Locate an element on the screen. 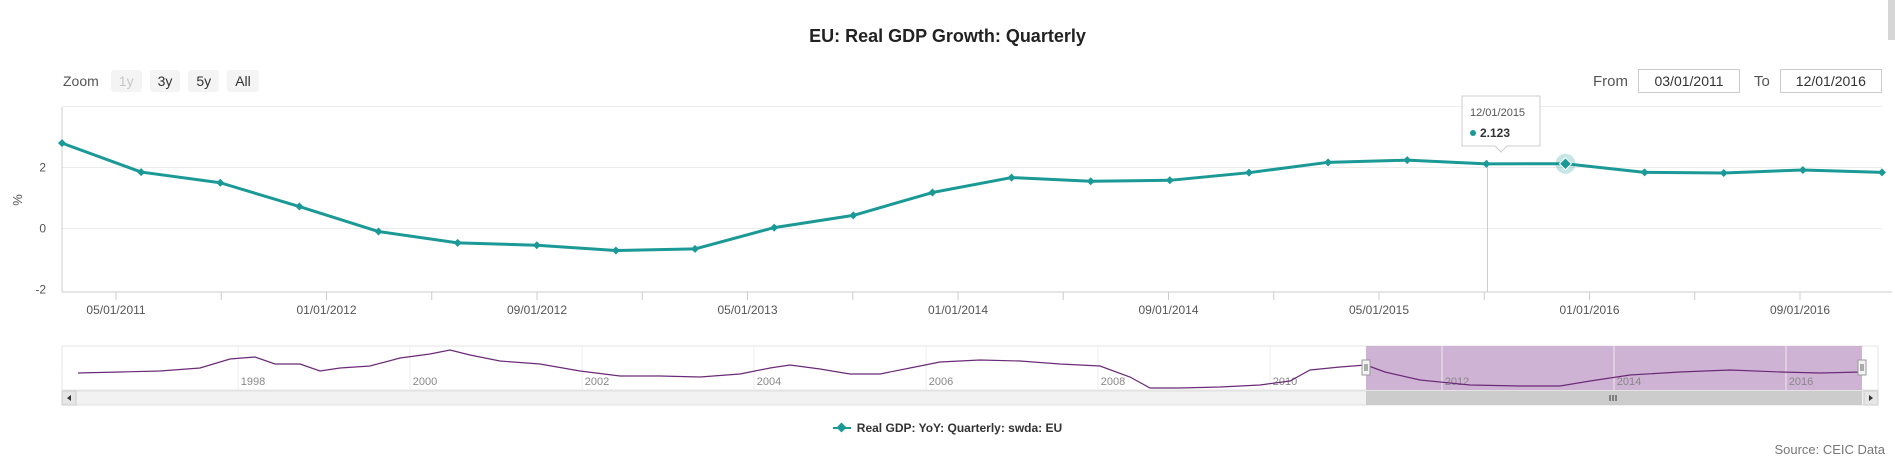 The image size is (1895, 464). scroll-left-icon is located at coordinates (69, 398).